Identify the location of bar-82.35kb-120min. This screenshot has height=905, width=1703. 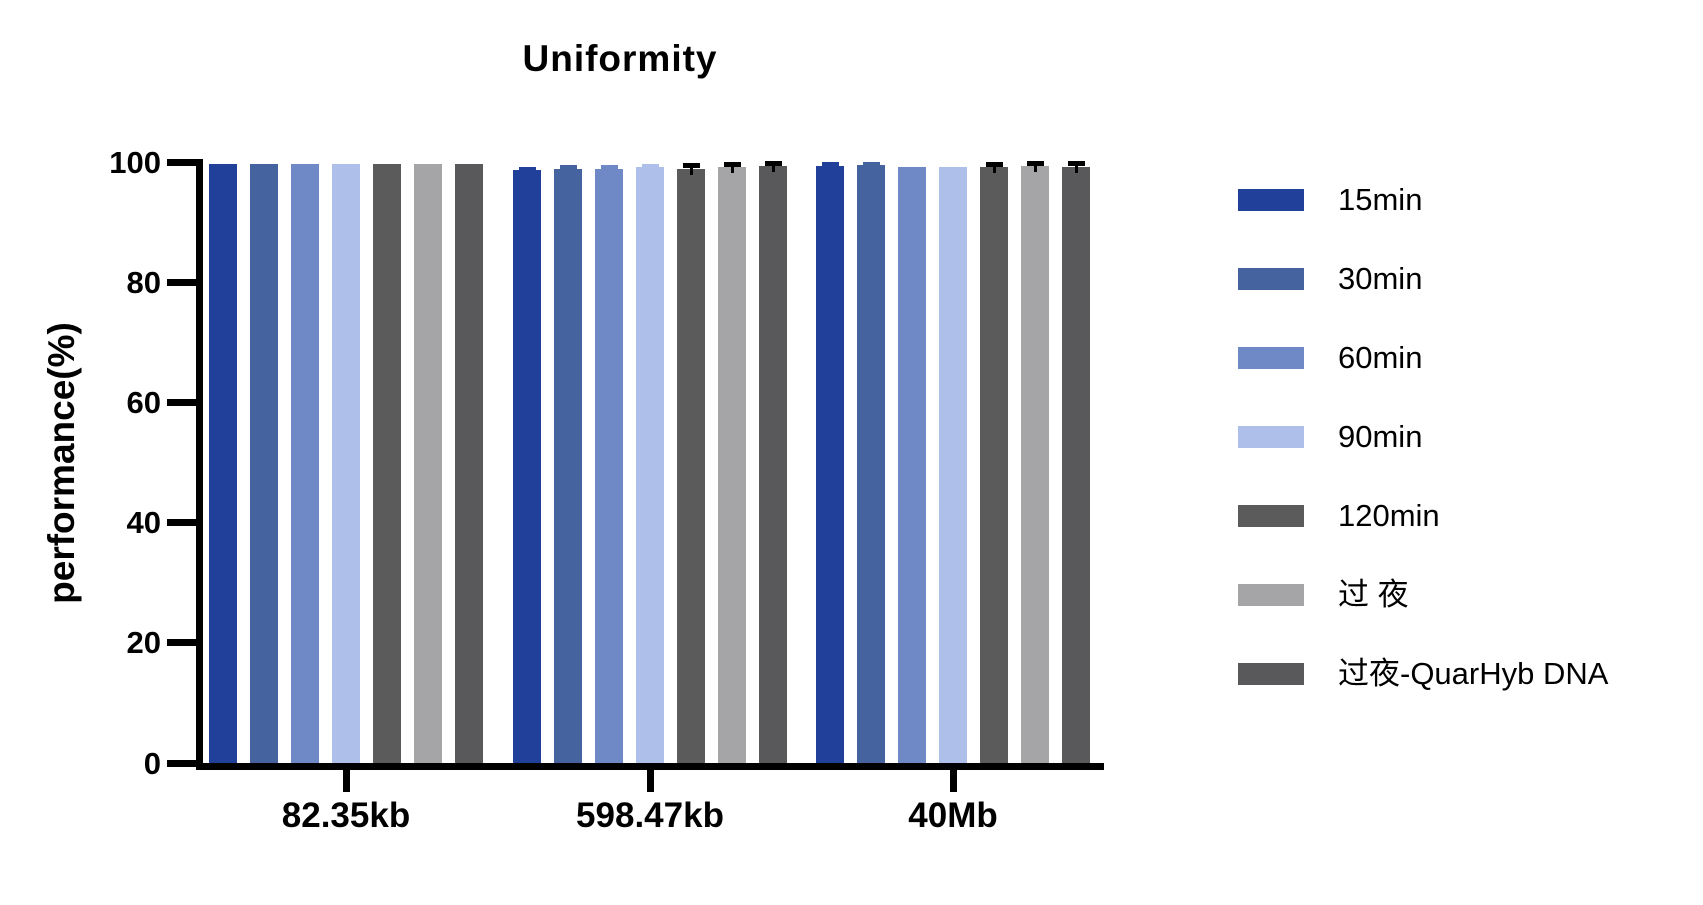
(387, 463).